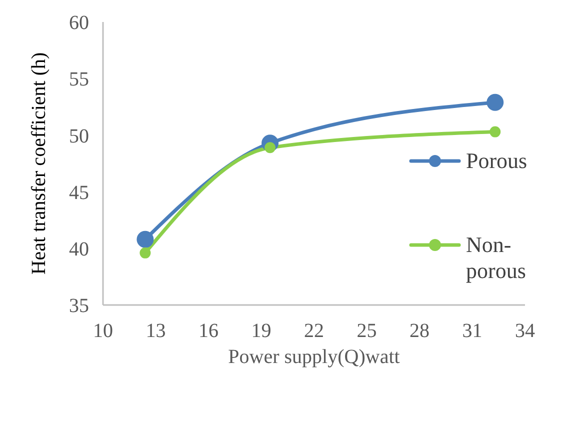 Image resolution: width=573 pixels, height=423 pixels. I want to click on x-tick-label: 28, so click(420, 331).